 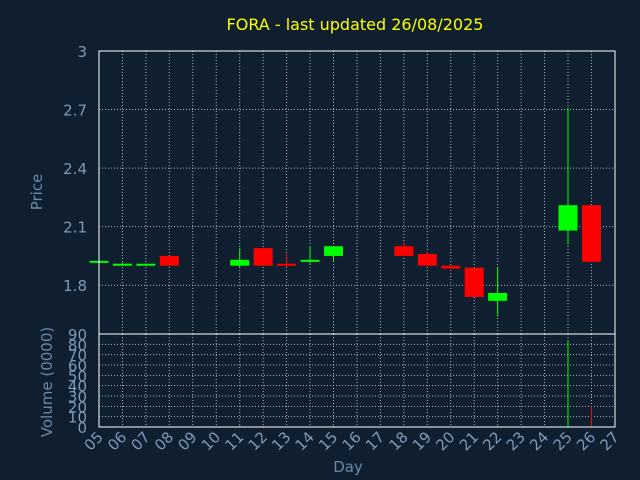 I want to click on volume-tick-label: 80, so click(x=77, y=345).